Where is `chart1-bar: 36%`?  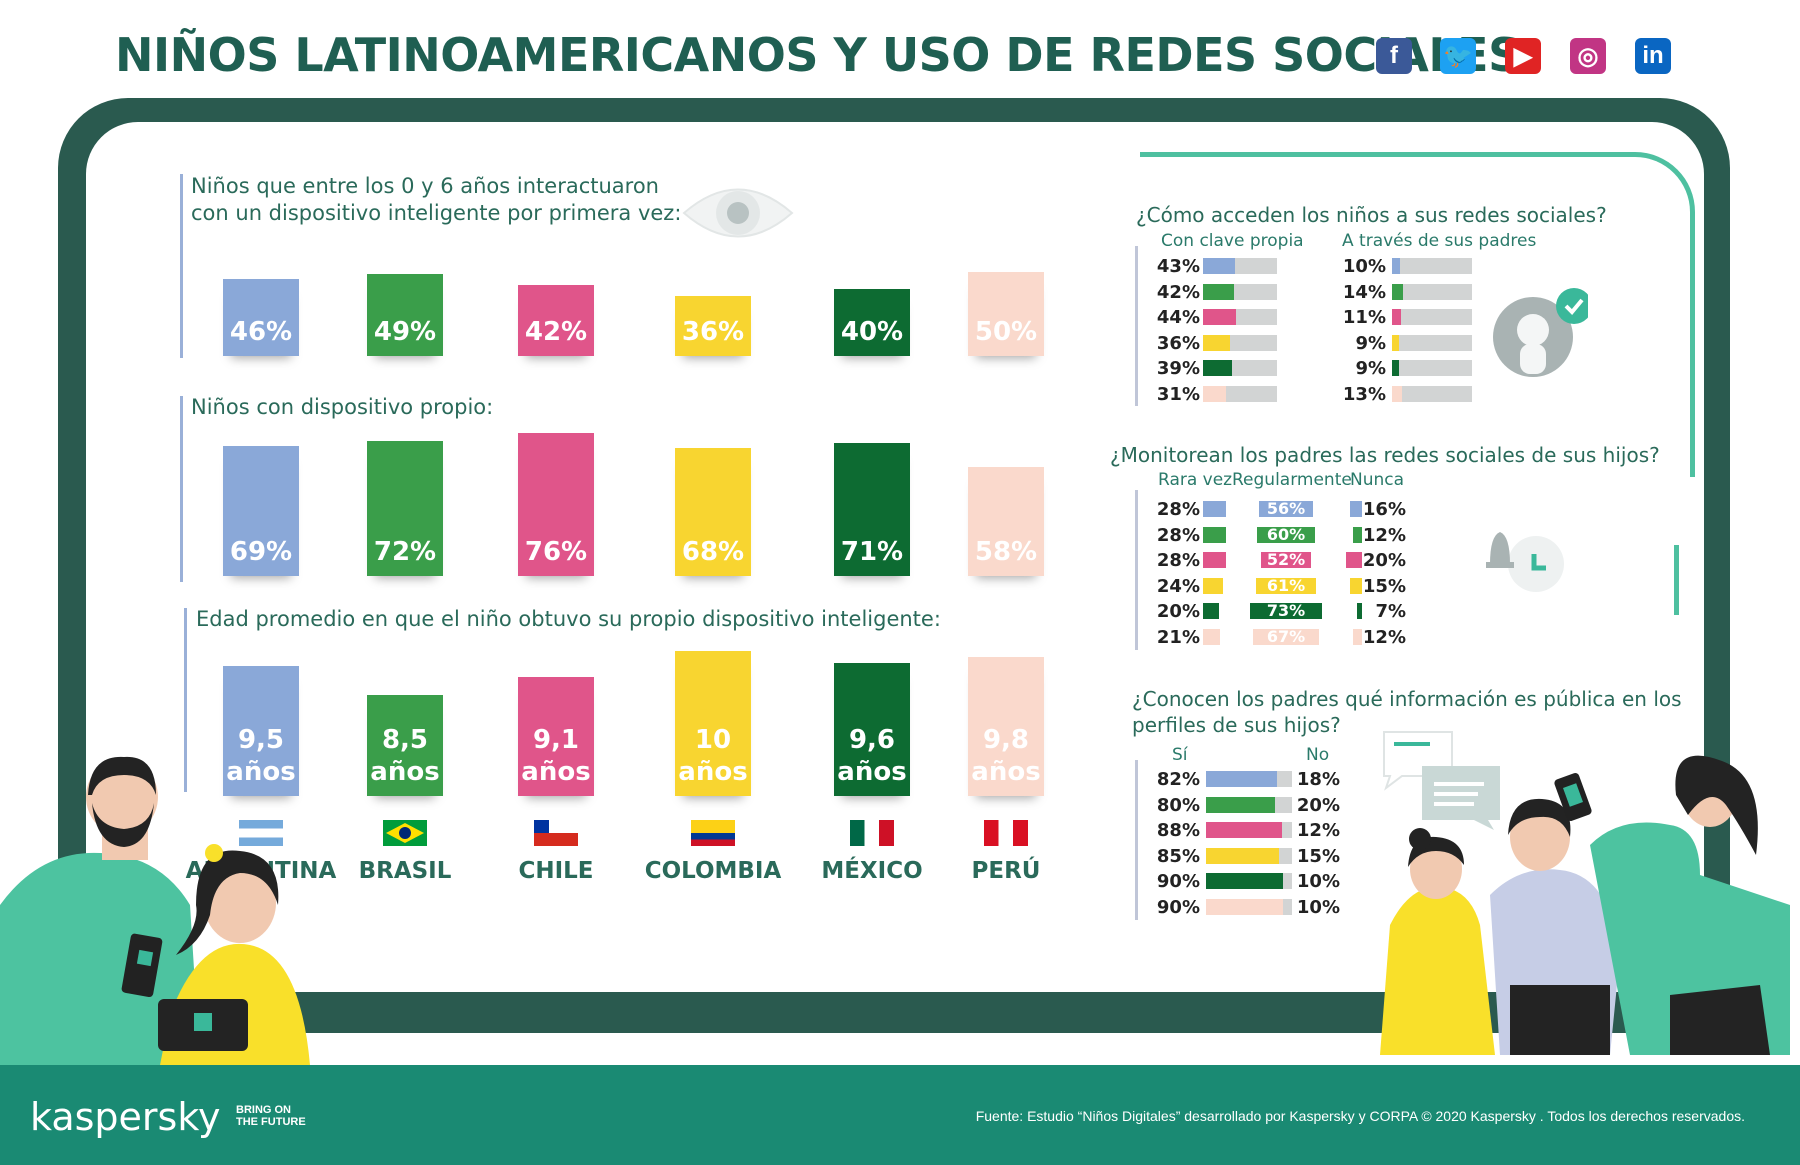 chart1-bar: 36% is located at coordinates (713, 325).